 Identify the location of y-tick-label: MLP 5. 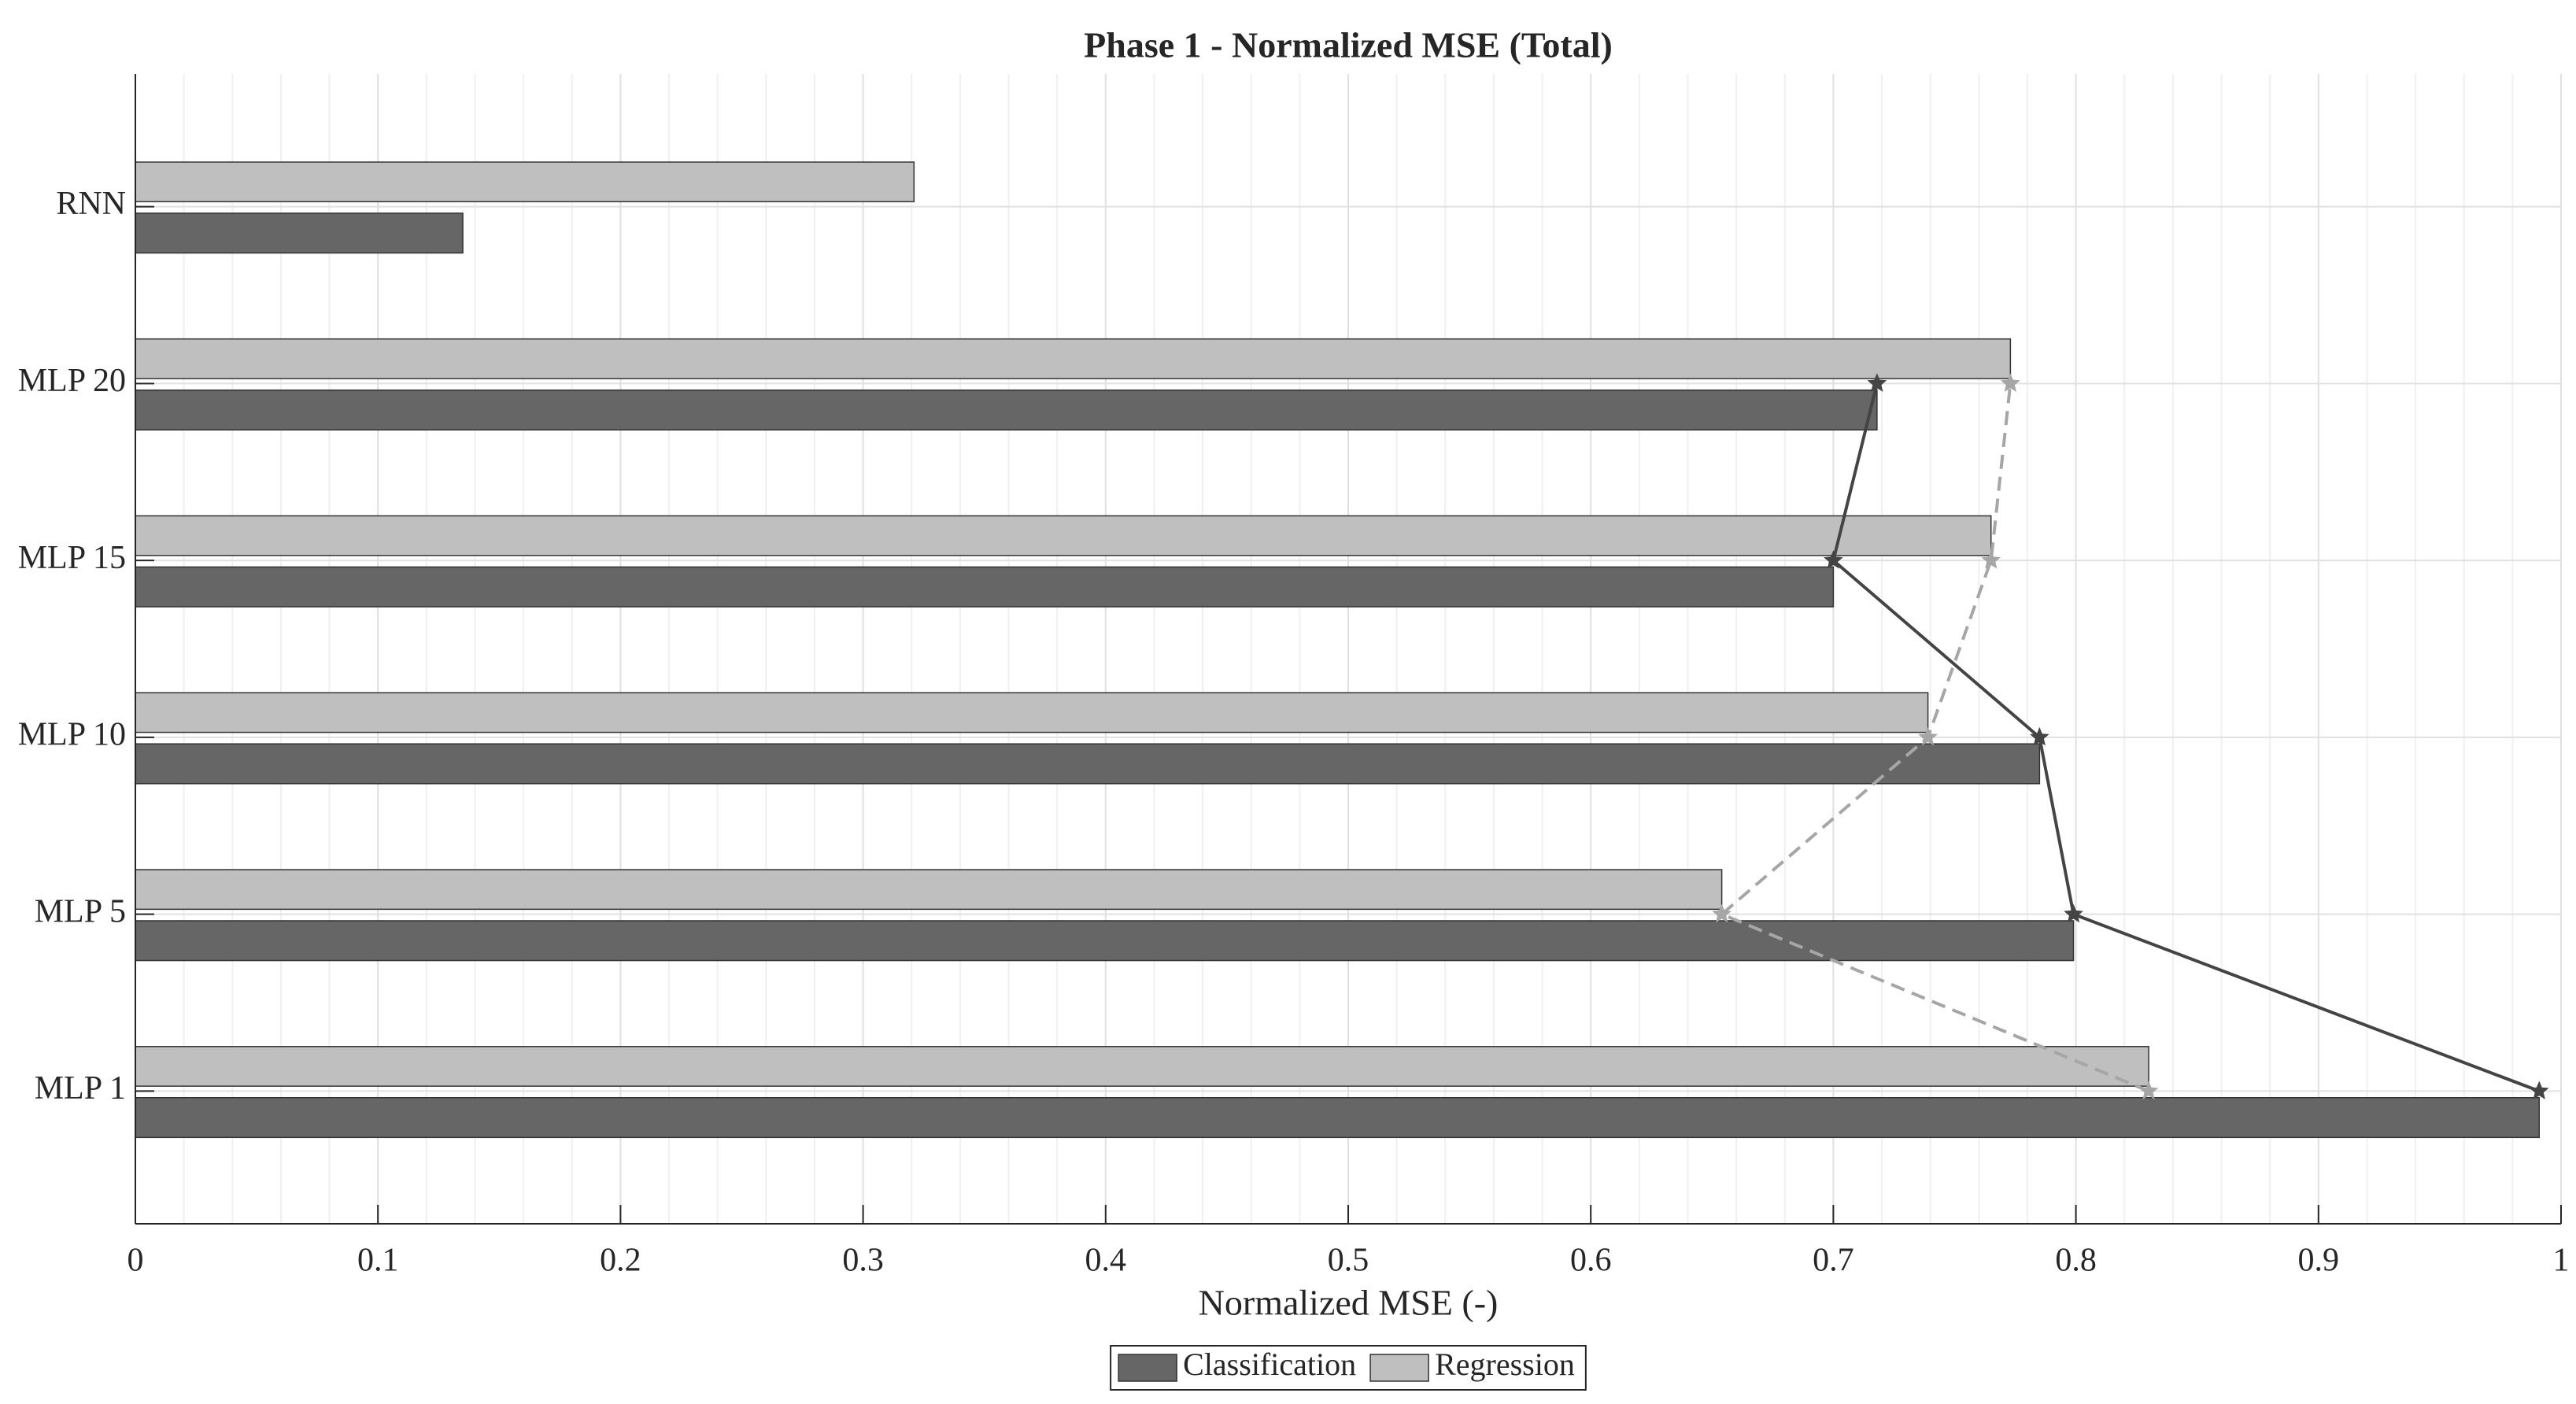
(80, 911).